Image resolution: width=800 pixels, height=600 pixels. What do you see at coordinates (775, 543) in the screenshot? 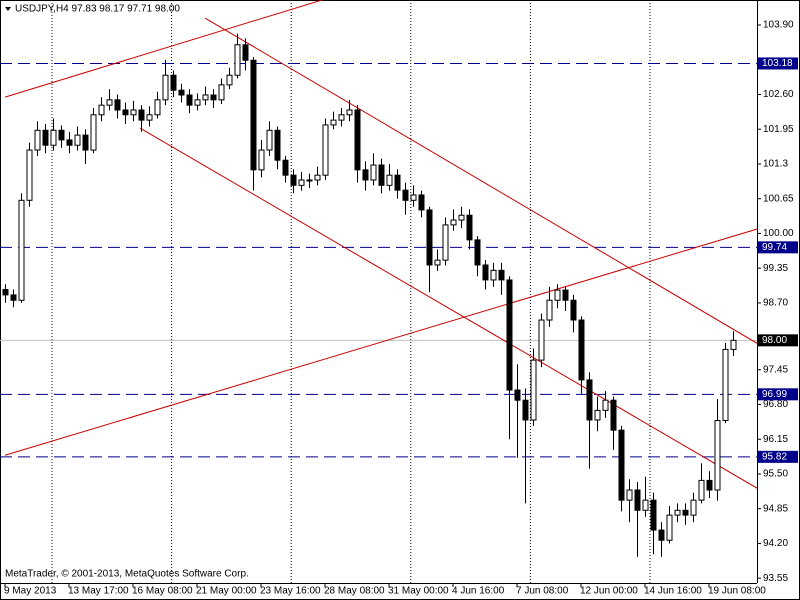
I see `y-tick-label: 94.20` at bounding box center [775, 543].